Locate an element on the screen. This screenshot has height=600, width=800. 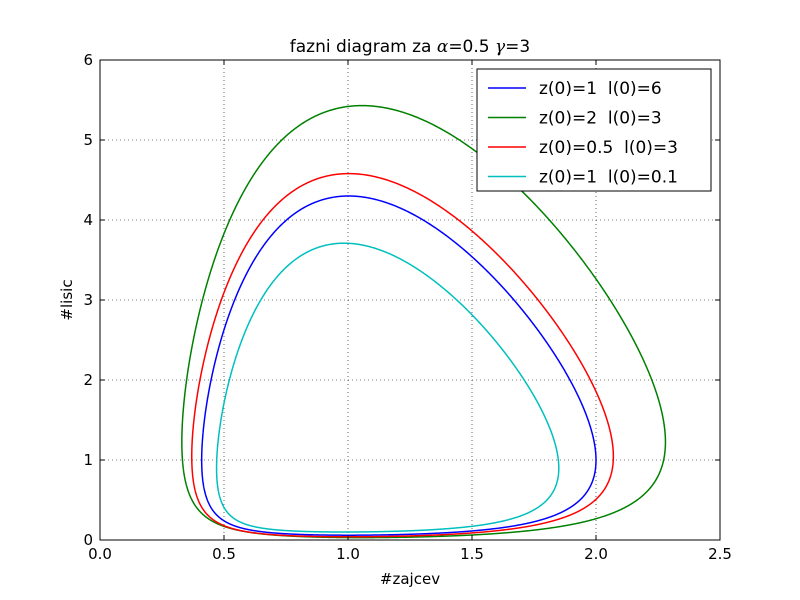
x-tick-label: 2.5 is located at coordinates (720, 554).